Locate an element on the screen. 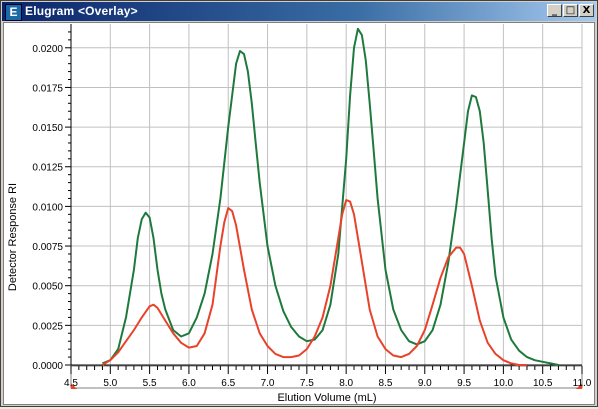 This screenshot has height=409, width=598. x-tick-label: 9.0 is located at coordinates (425, 383).